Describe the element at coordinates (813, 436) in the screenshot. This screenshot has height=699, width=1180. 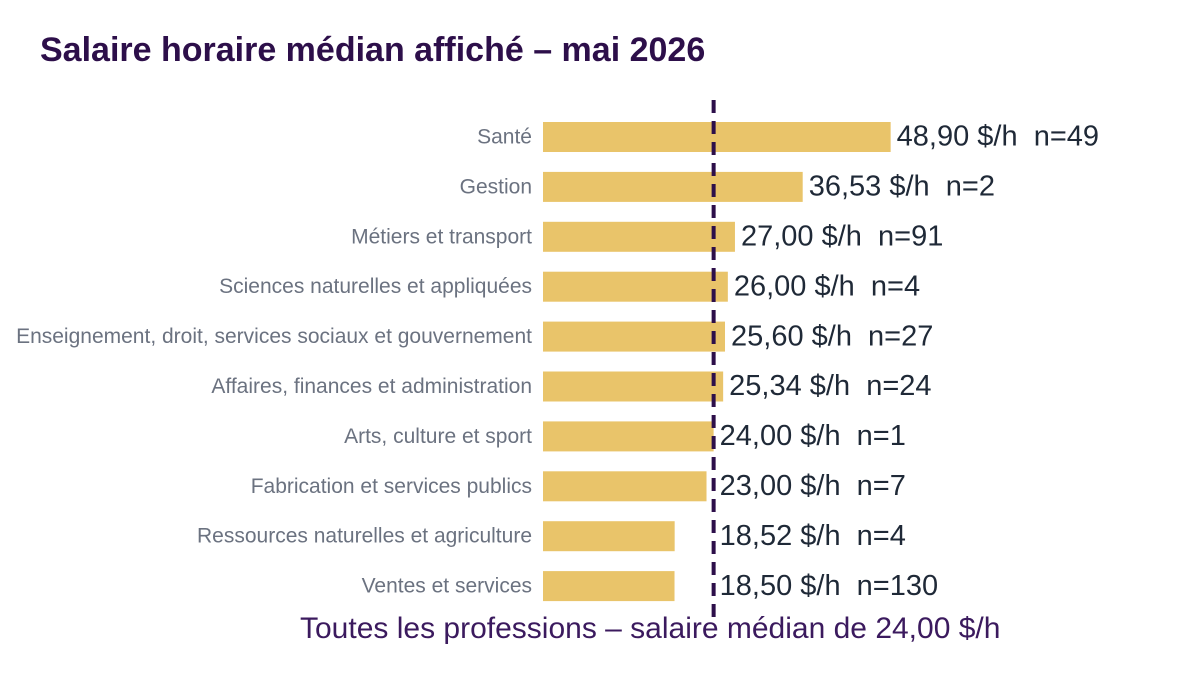
I see `value-label: 24,00 $/h n=1` at that location.